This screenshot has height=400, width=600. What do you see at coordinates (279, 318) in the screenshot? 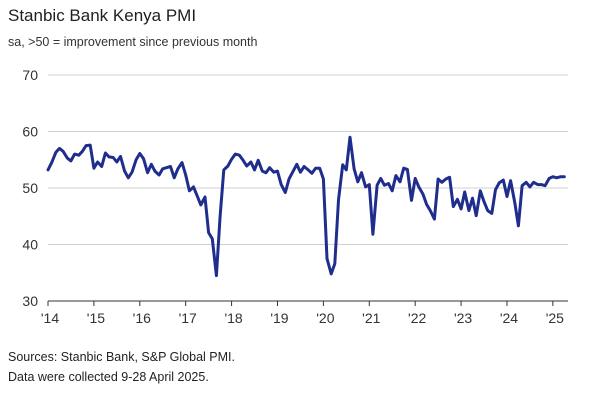
I see `x-tick-label: '19` at bounding box center [279, 318].